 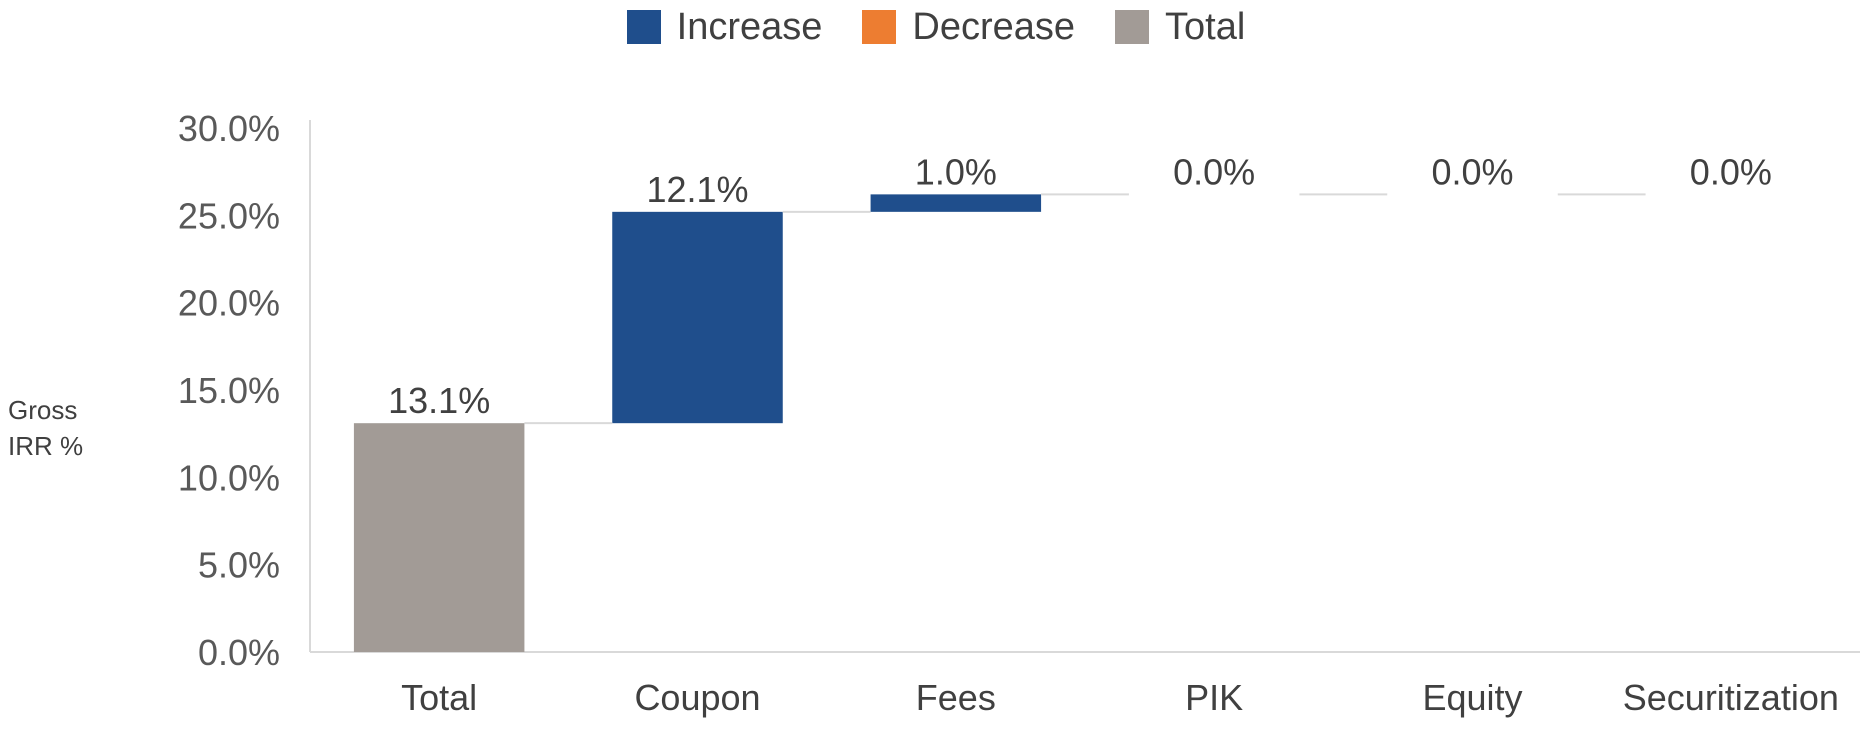 I want to click on x-tick-label: Total, so click(x=439, y=697).